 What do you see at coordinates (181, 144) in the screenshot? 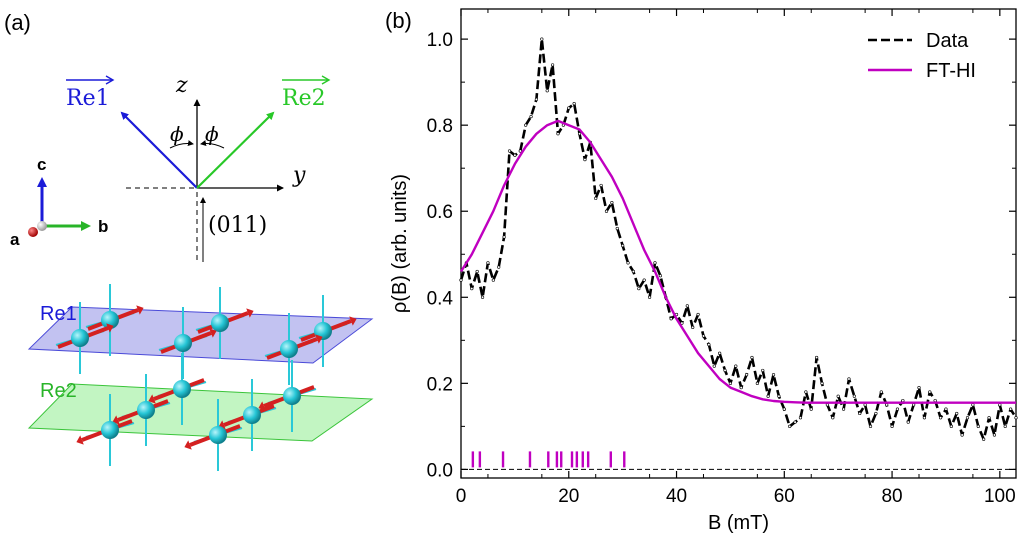
I see `phi-arc-left` at bounding box center [181, 144].